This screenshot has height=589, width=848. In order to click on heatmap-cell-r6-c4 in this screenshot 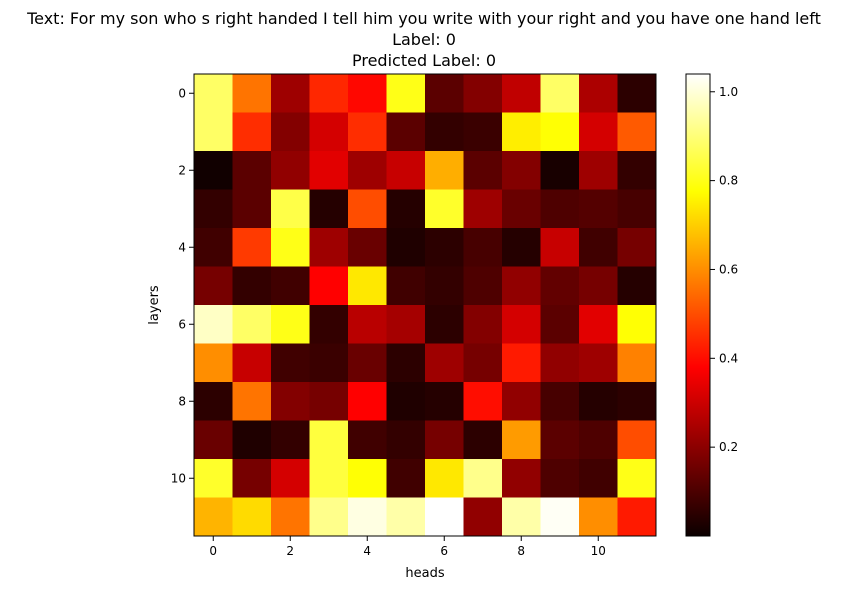, I will do `click(367, 324)`.